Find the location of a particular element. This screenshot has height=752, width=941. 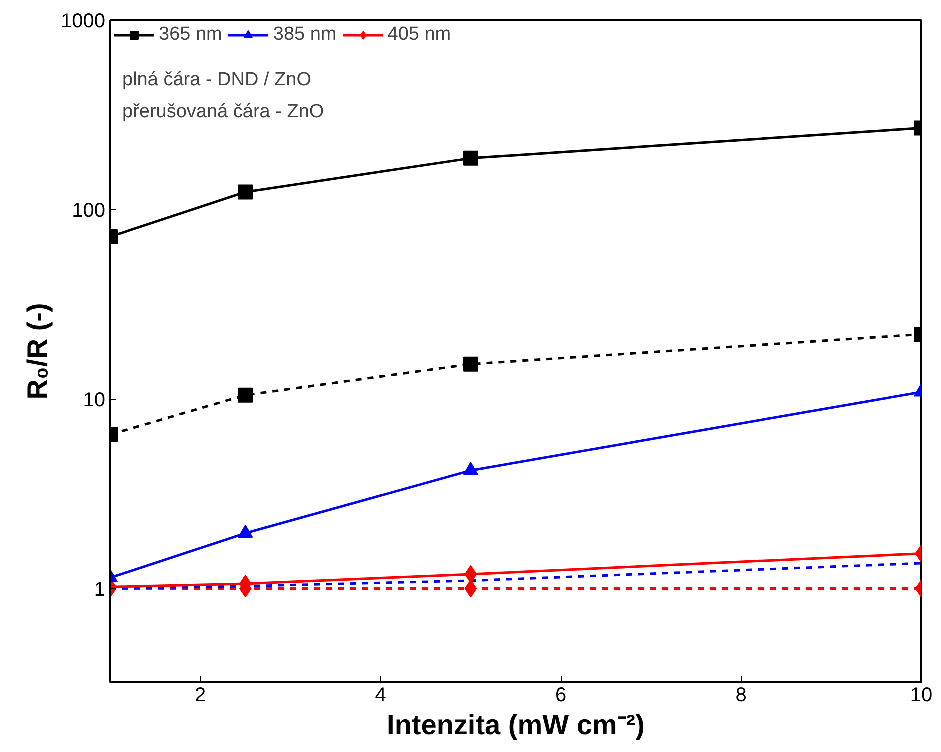

x-tick-label: 8 is located at coordinates (741, 695).